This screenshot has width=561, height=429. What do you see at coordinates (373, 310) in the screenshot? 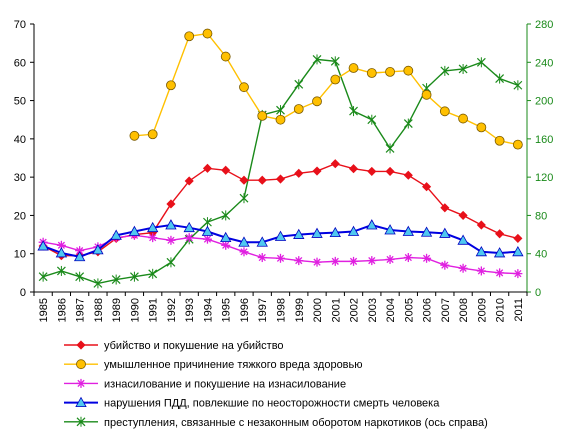
I see `x-tick-label: 2003` at bounding box center [373, 310].